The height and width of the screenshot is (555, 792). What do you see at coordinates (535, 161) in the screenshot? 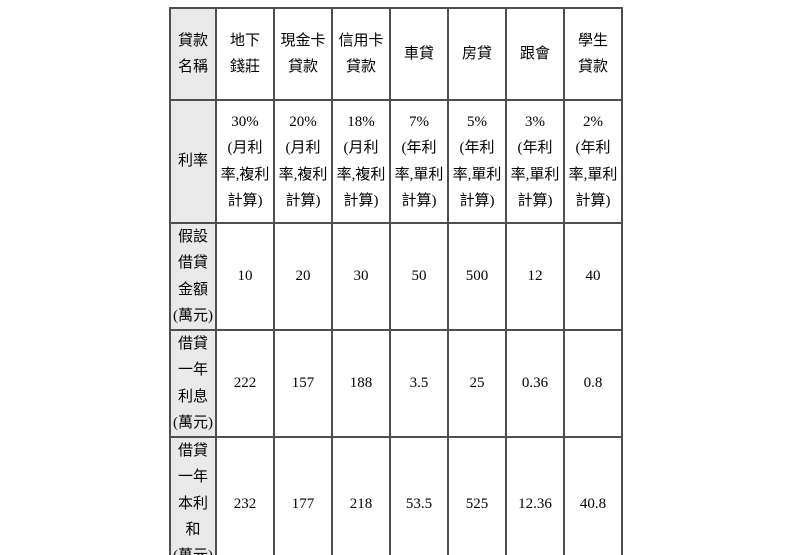
I see `value-cell: 3% (年利 率,單利 計算)` at bounding box center [535, 161].